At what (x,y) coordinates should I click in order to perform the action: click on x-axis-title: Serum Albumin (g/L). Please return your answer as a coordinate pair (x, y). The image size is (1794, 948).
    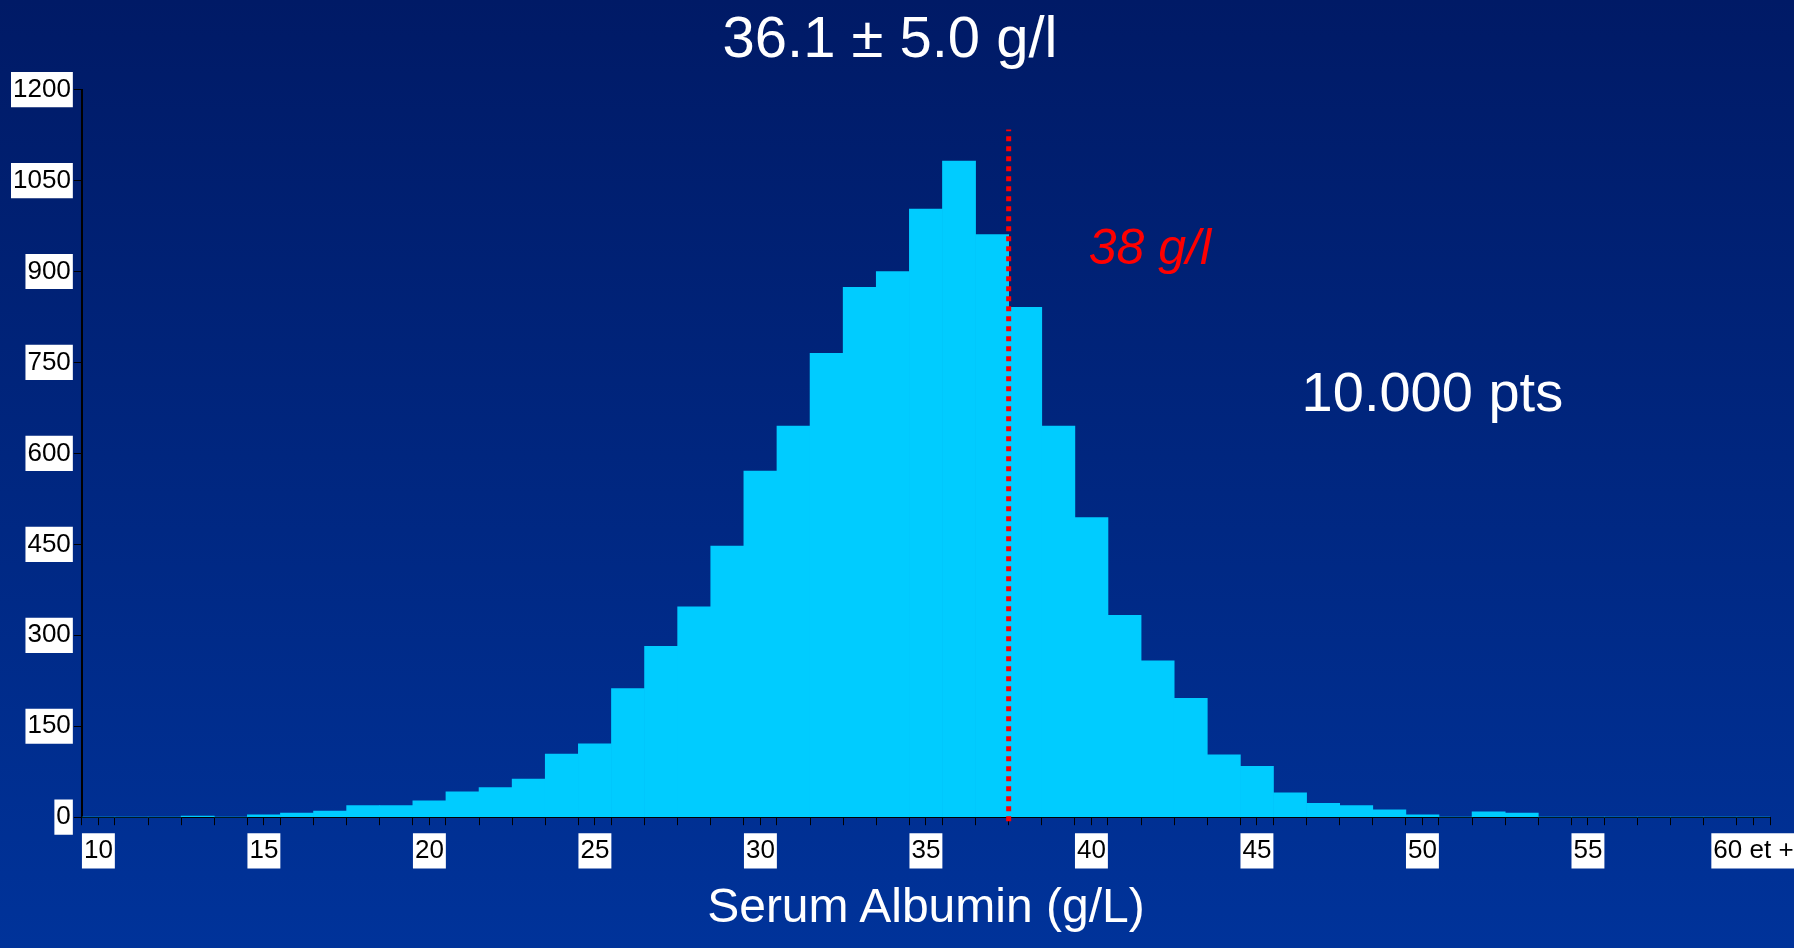
    Looking at the image, I should click on (926, 906).